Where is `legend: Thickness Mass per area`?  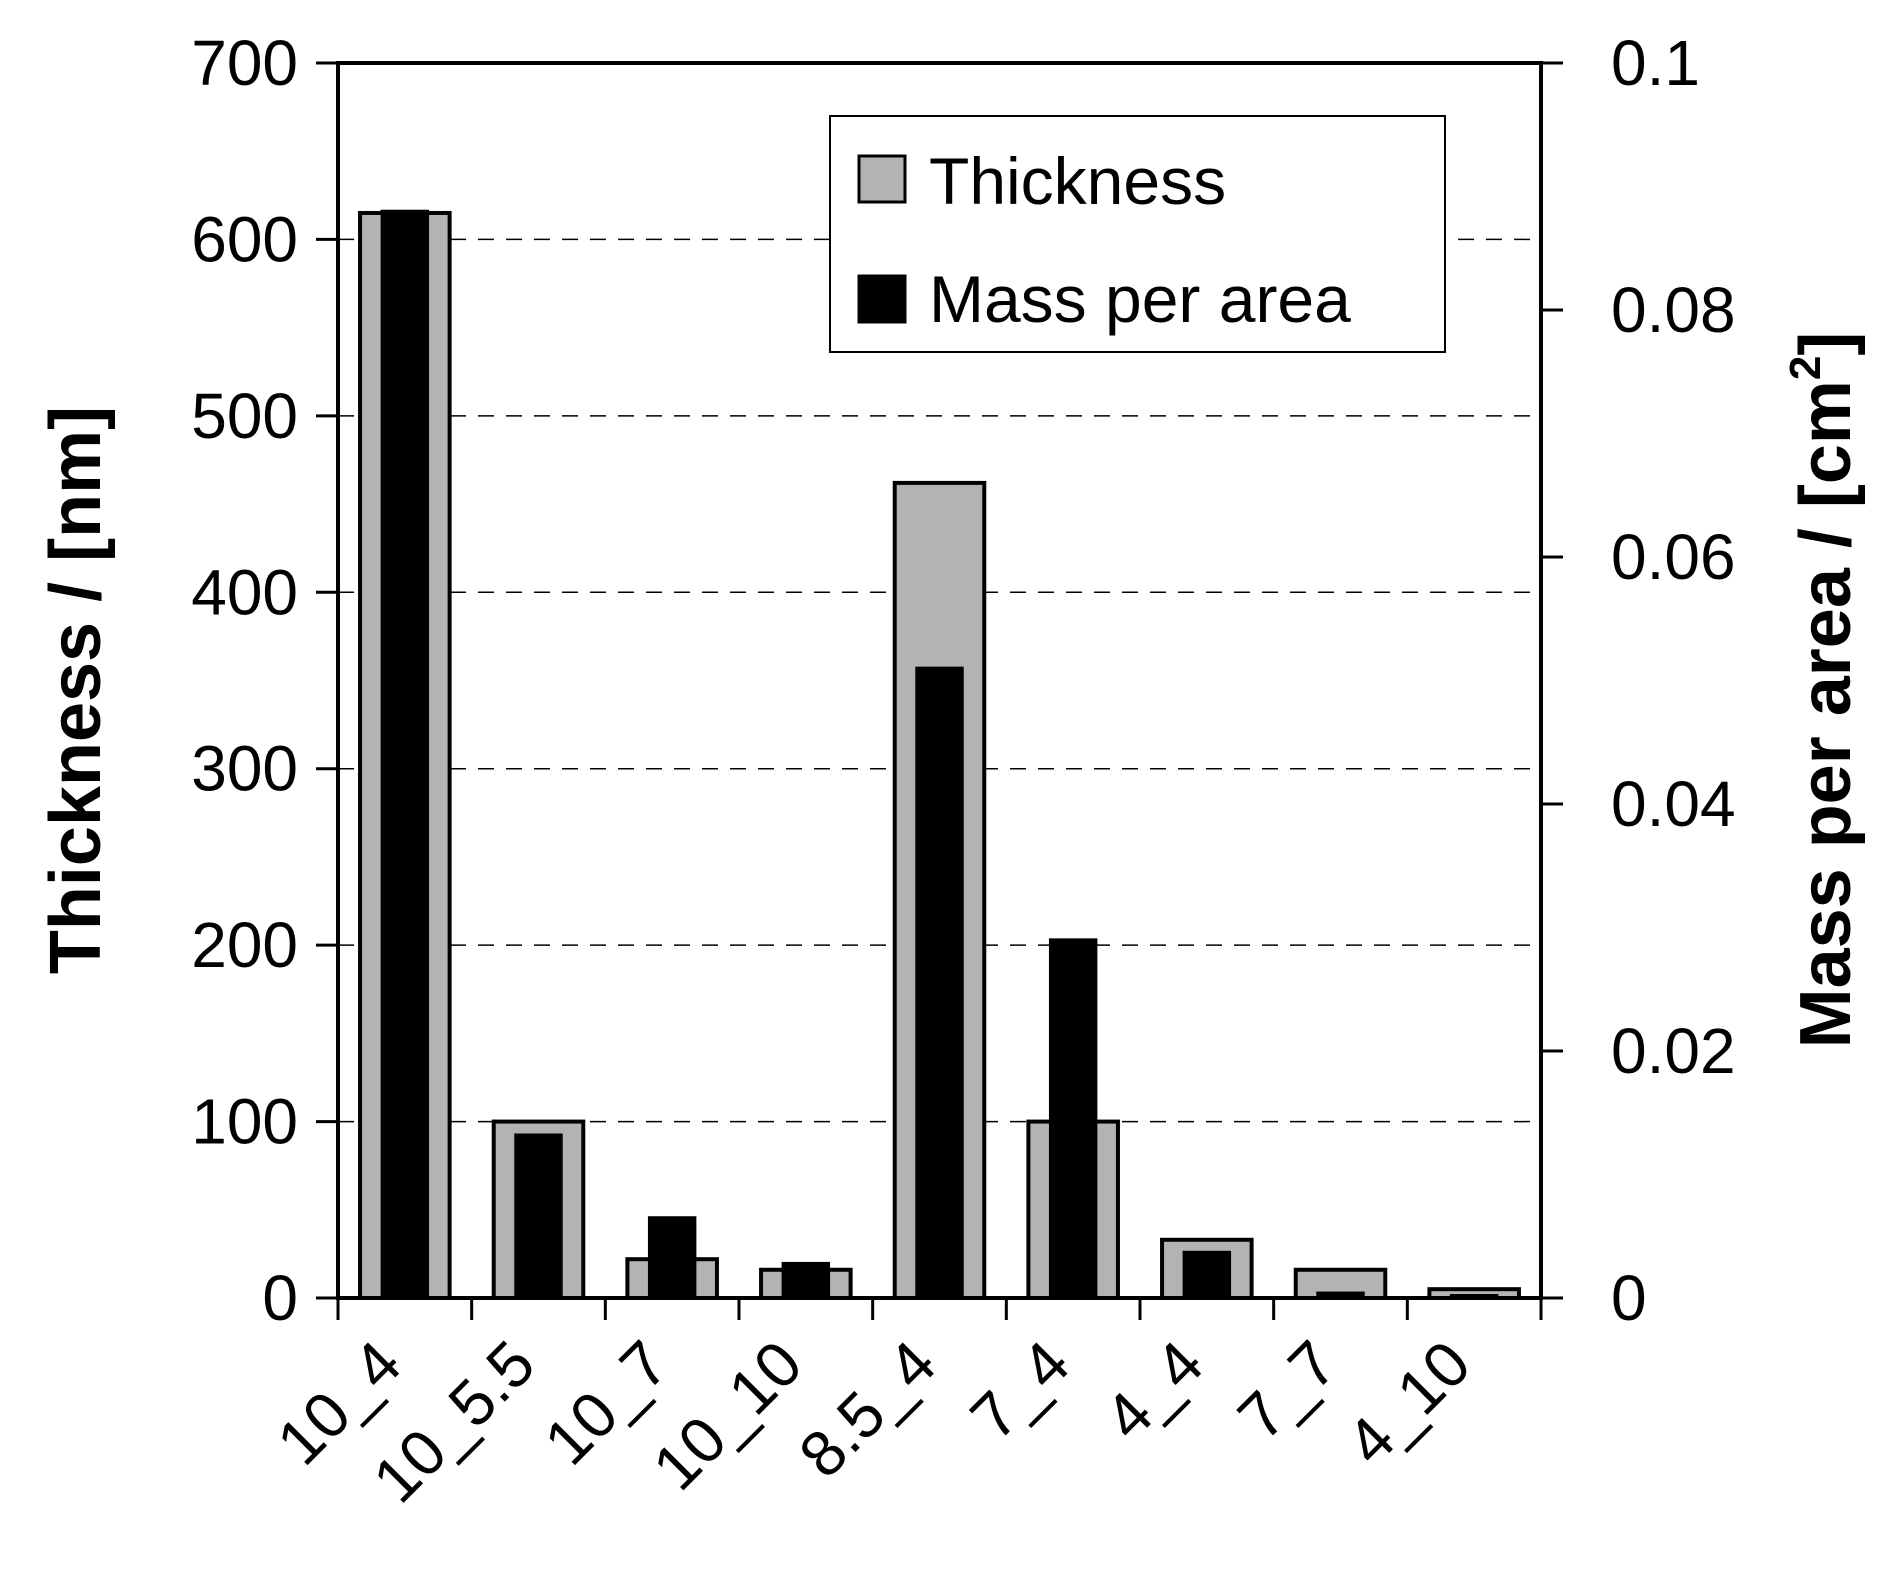 legend: Thickness Mass per area is located at coordinates (1137, 234).